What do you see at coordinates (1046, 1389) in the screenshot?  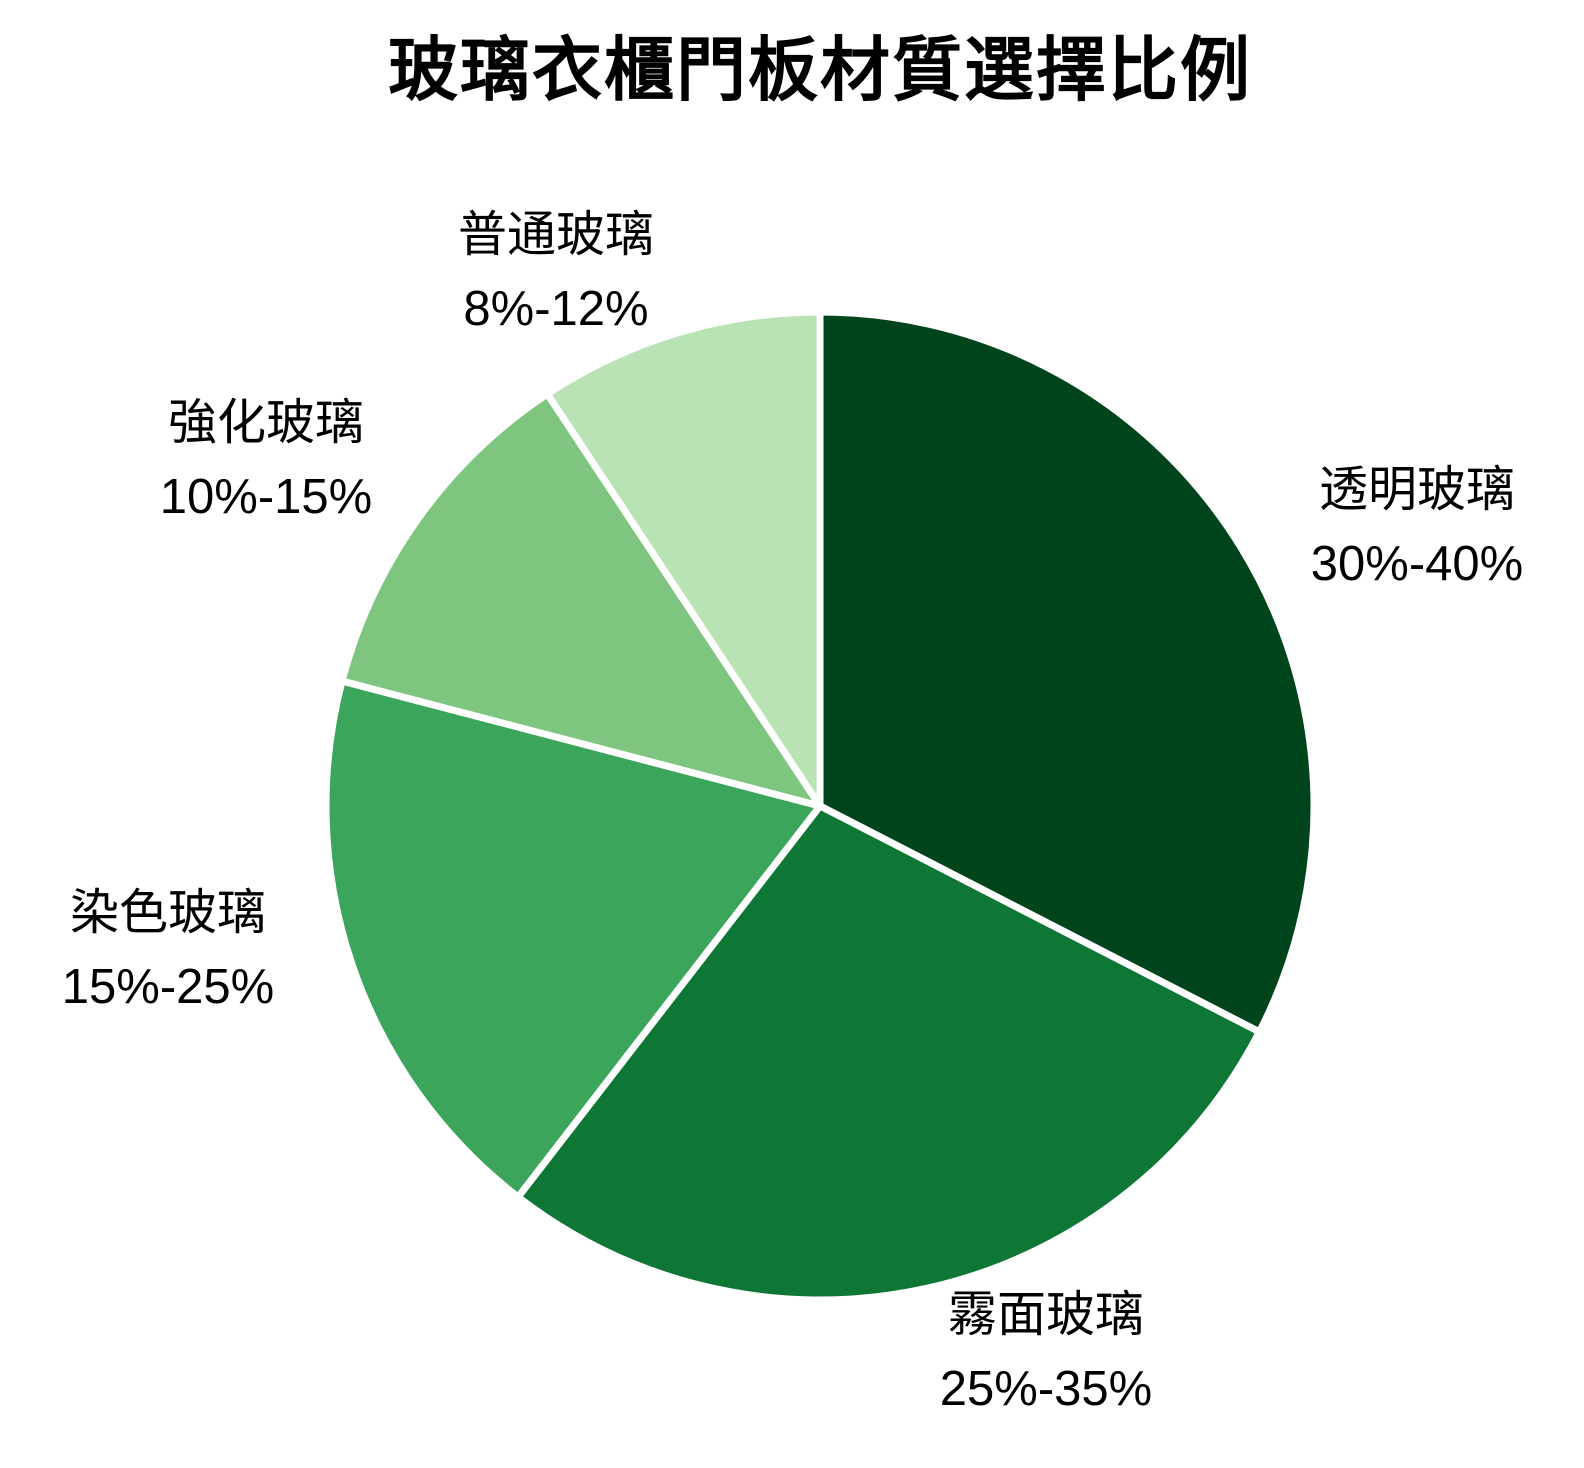 I see `slice-range: 25%-35%` at bounding box center [1046, 1389].